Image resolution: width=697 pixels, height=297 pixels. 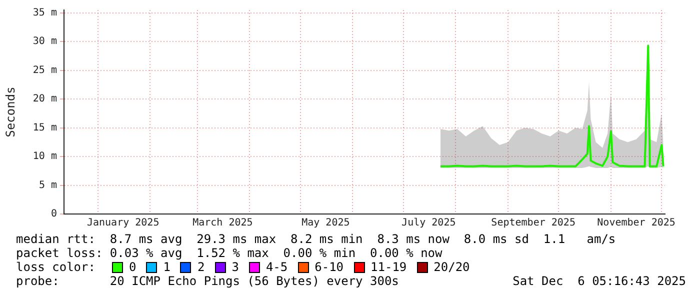 What do you see at coordinates (44, 128) in the screenshot?
I see `y-tick-label: 15 m` at bounding box center [44, 128].